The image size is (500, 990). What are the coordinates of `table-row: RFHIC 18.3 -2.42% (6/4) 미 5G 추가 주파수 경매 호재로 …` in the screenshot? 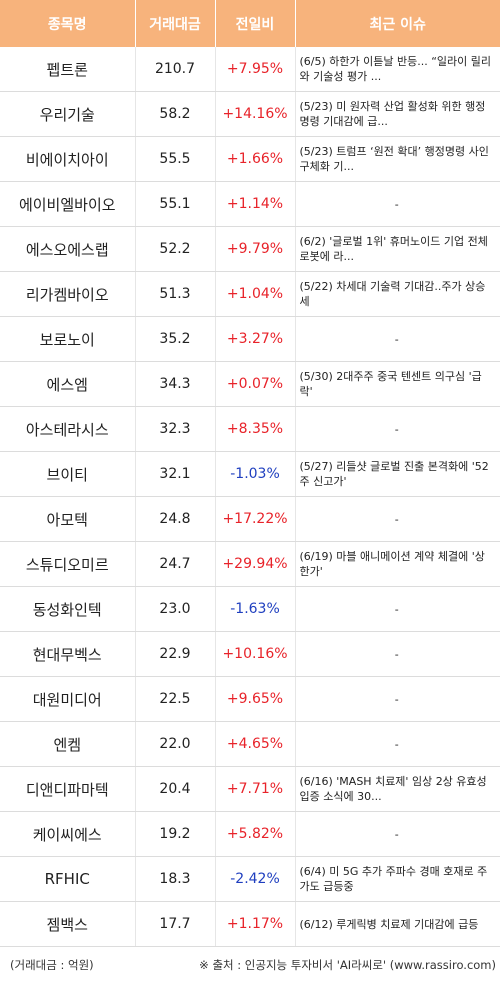 It's located at (250, 879).